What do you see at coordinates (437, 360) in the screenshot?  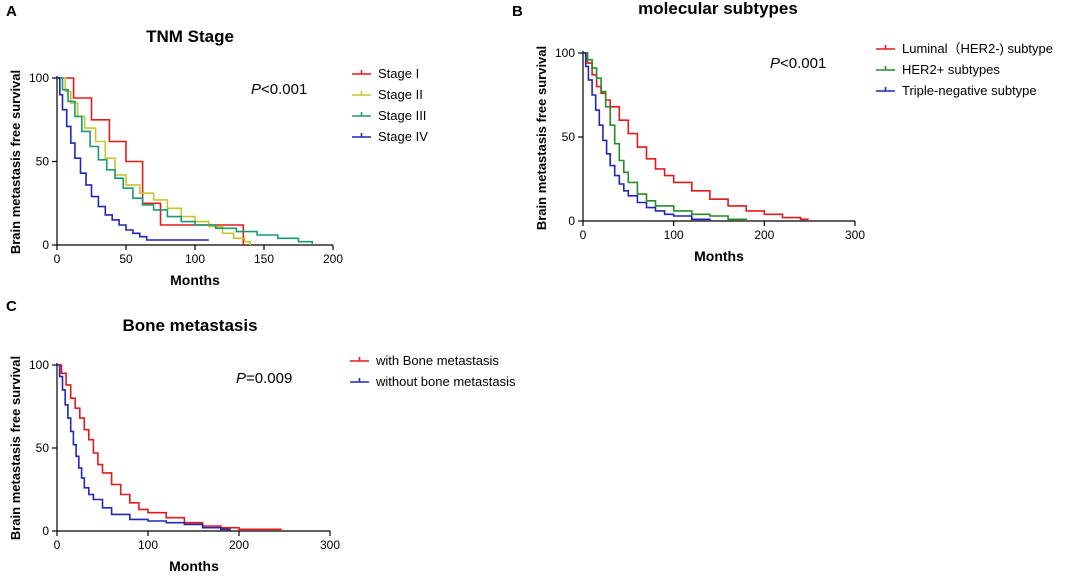 I see `legend-entry: with Bone metastasis` at bounding box center [437, 360].